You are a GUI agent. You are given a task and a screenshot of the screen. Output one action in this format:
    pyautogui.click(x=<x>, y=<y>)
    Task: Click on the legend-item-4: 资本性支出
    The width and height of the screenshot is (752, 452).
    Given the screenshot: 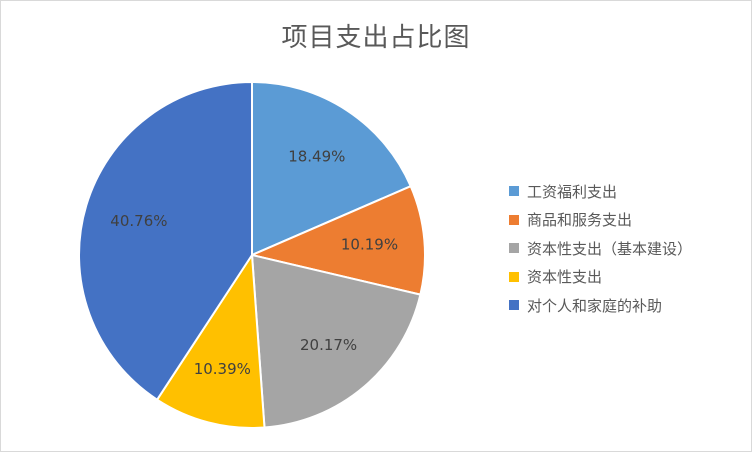 What is the action you would take?
    pyautogui.click(x=600, y=277)
    